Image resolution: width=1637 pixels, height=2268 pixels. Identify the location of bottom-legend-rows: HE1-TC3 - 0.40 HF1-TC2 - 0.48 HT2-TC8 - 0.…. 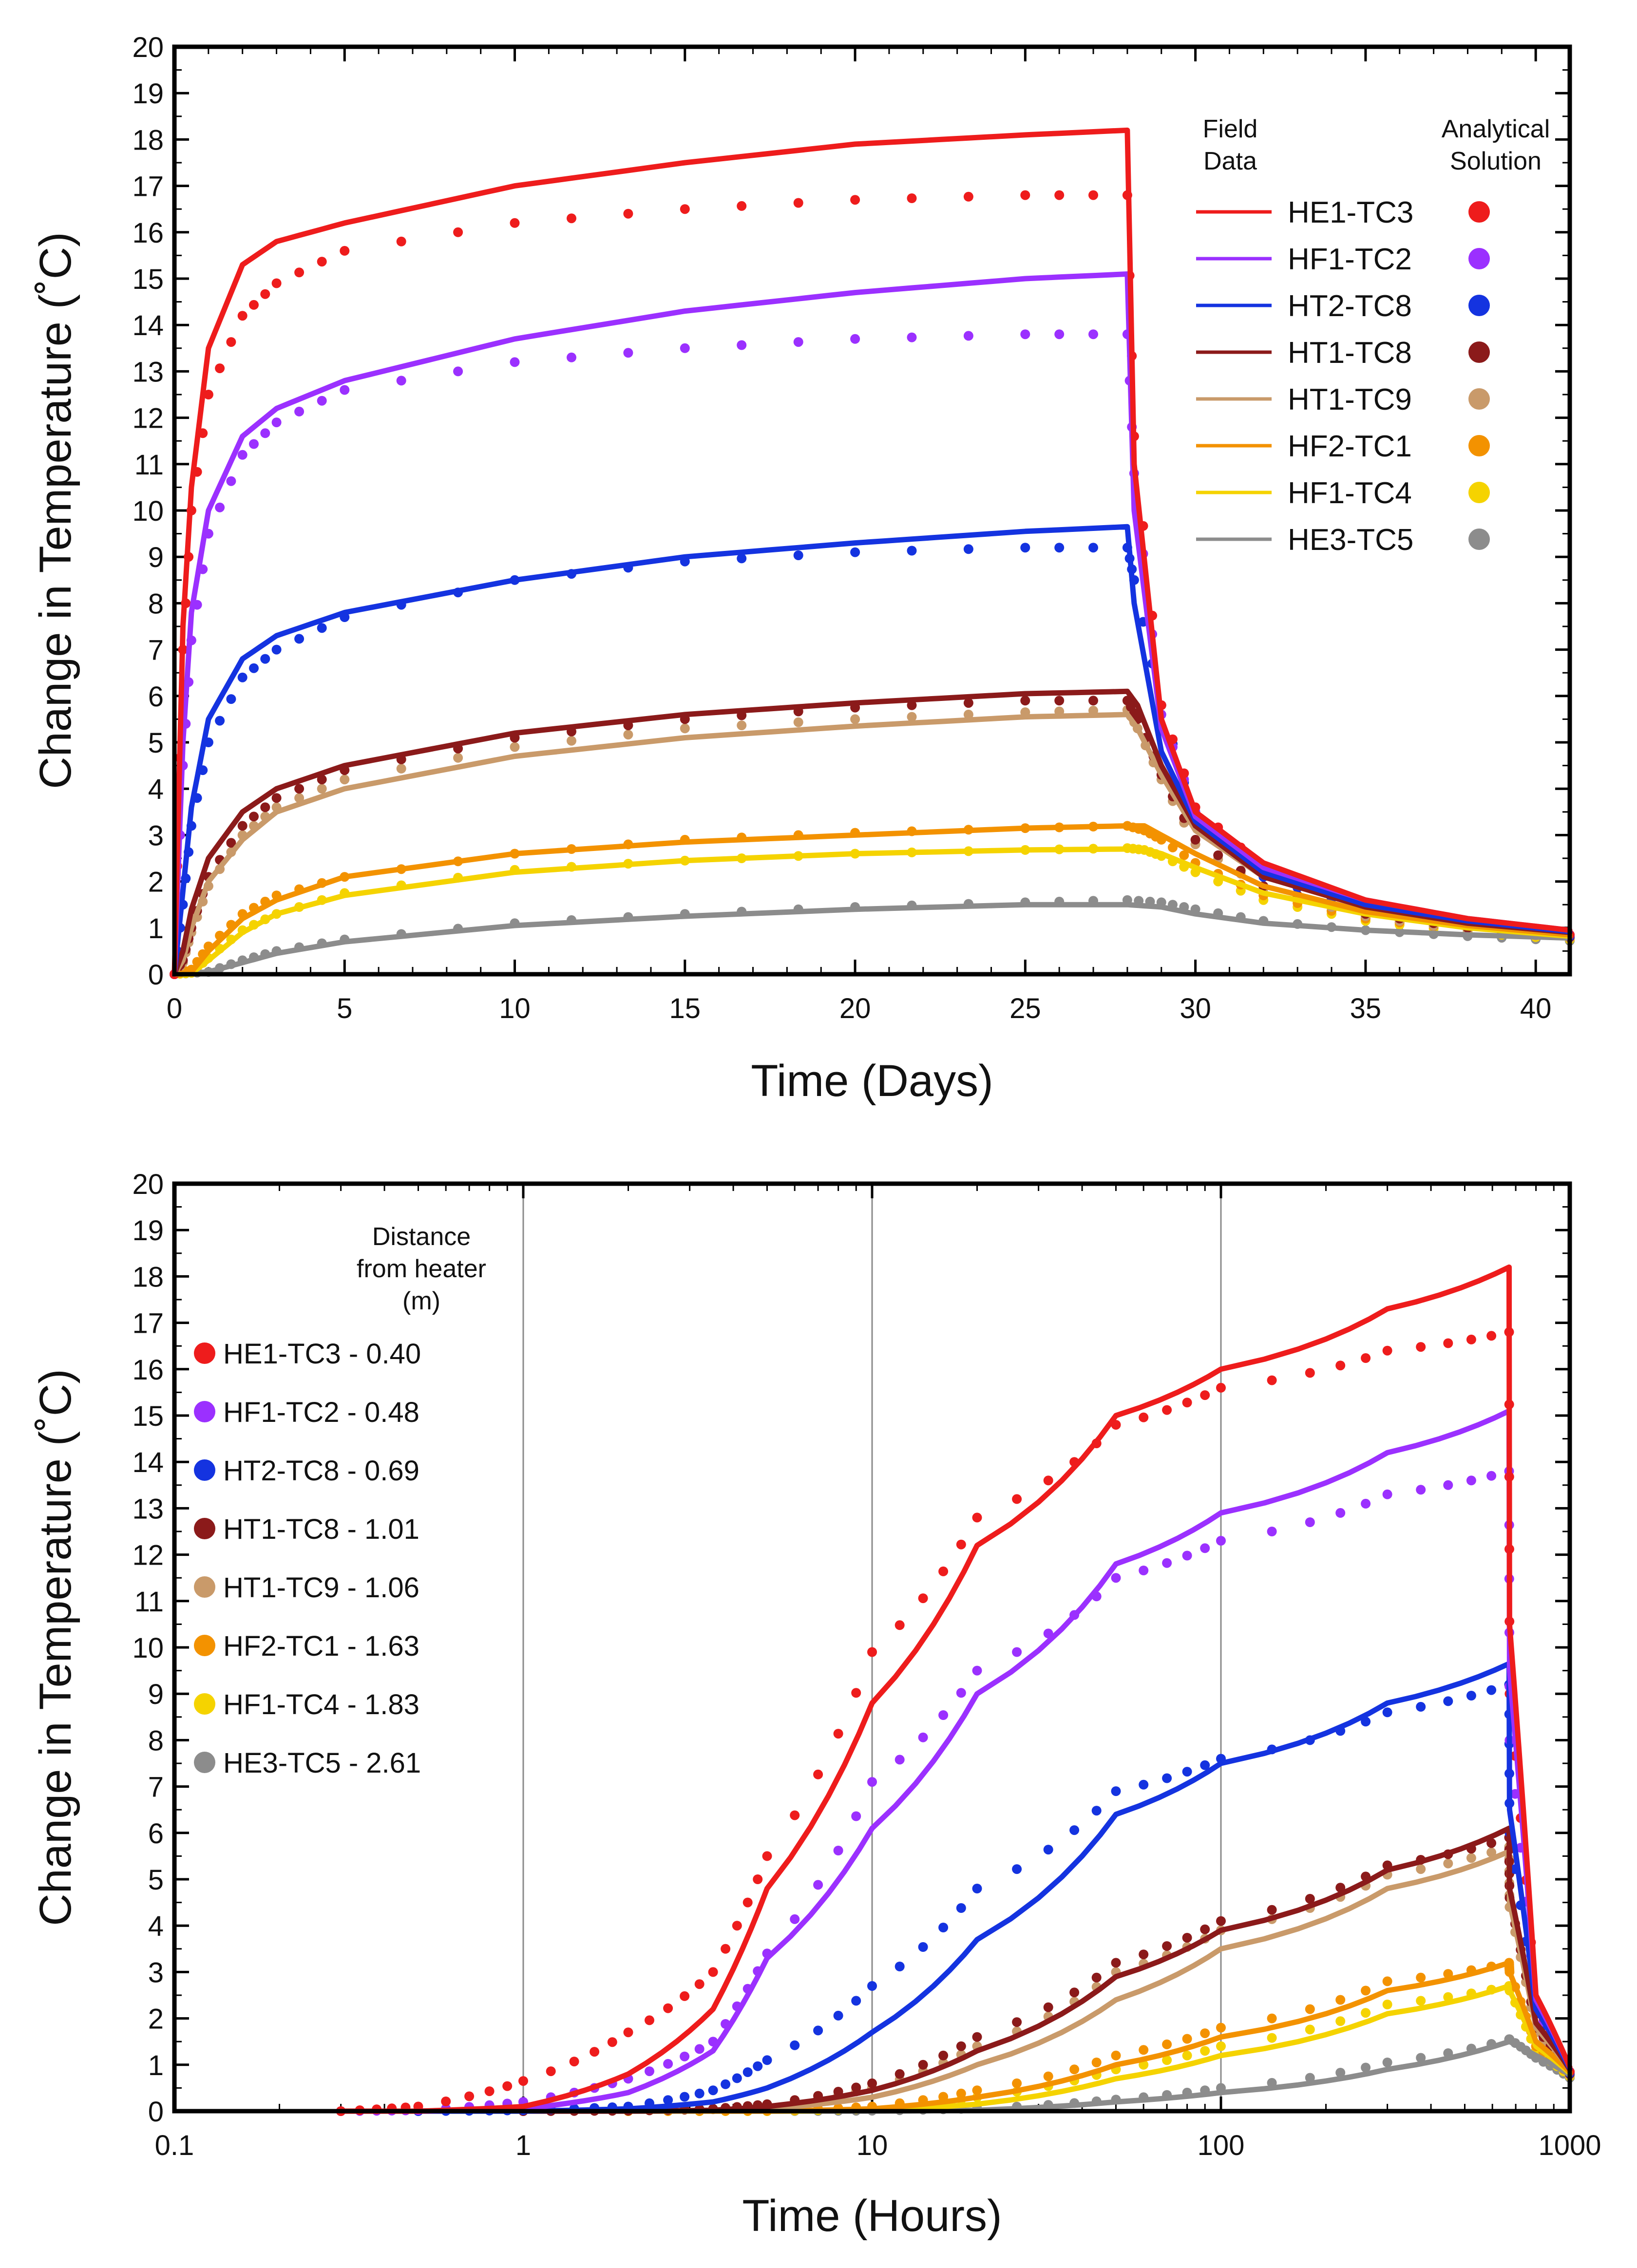
(307, 1558).